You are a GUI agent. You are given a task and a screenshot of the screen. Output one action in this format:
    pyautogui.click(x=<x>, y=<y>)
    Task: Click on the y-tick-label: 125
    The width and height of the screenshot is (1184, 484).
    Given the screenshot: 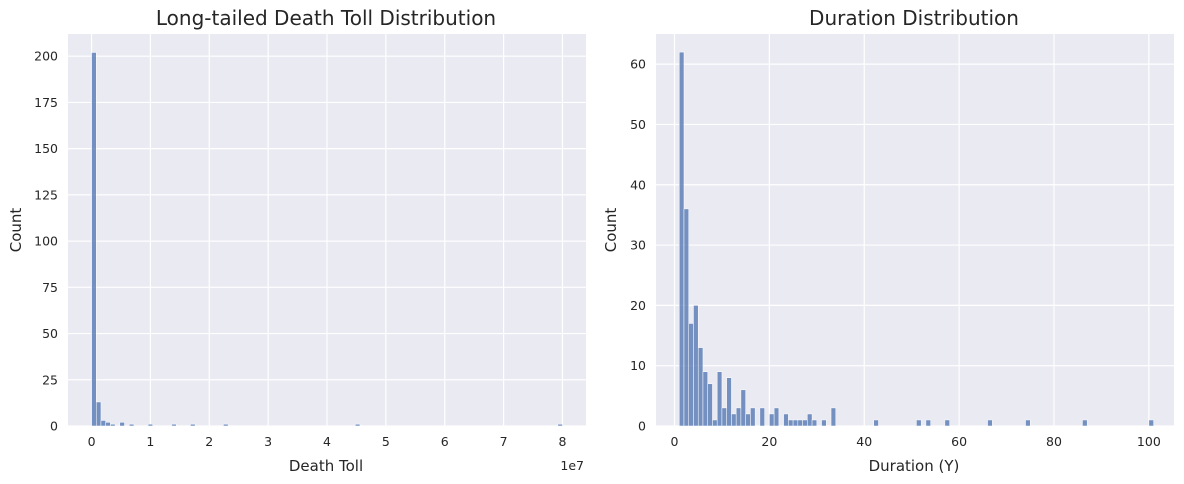 What is the action you would take?
    pyautogui.click(x=46, y=194)
    